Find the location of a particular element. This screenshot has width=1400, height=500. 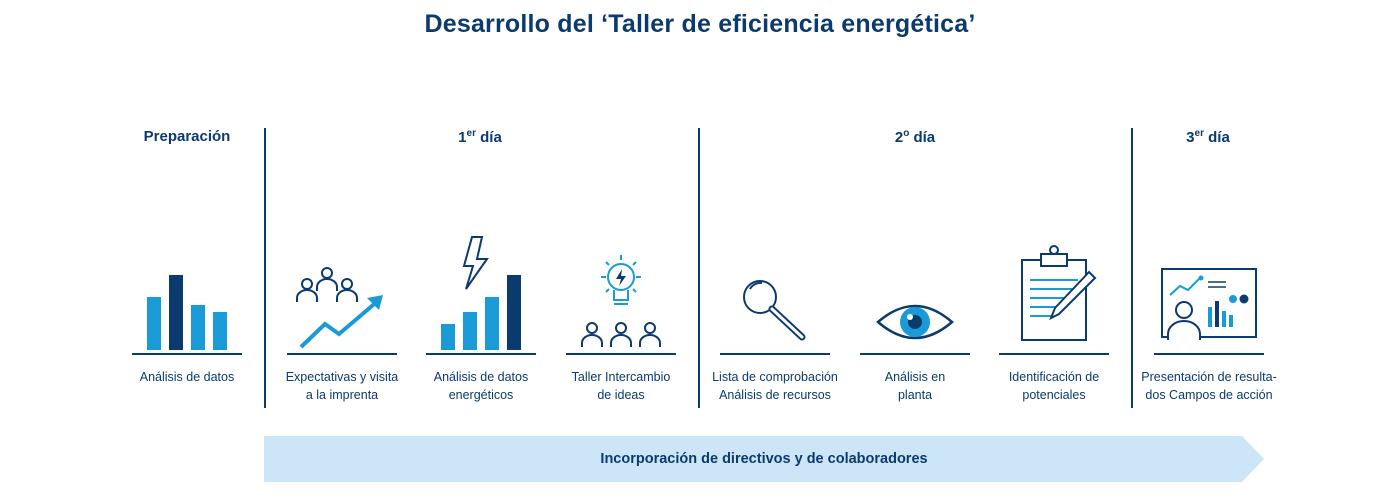

step-label: Análisis de datos is located at coordinates (187, 377).